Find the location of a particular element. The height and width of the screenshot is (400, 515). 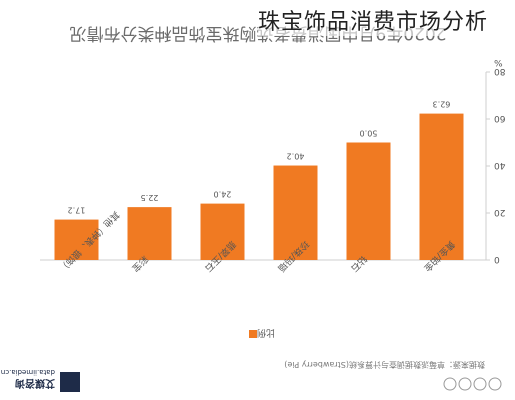

source-note: 数据来源：草莓派数据调查与计算系统(Strawberry Pie) is located at coordinates (384, 365).